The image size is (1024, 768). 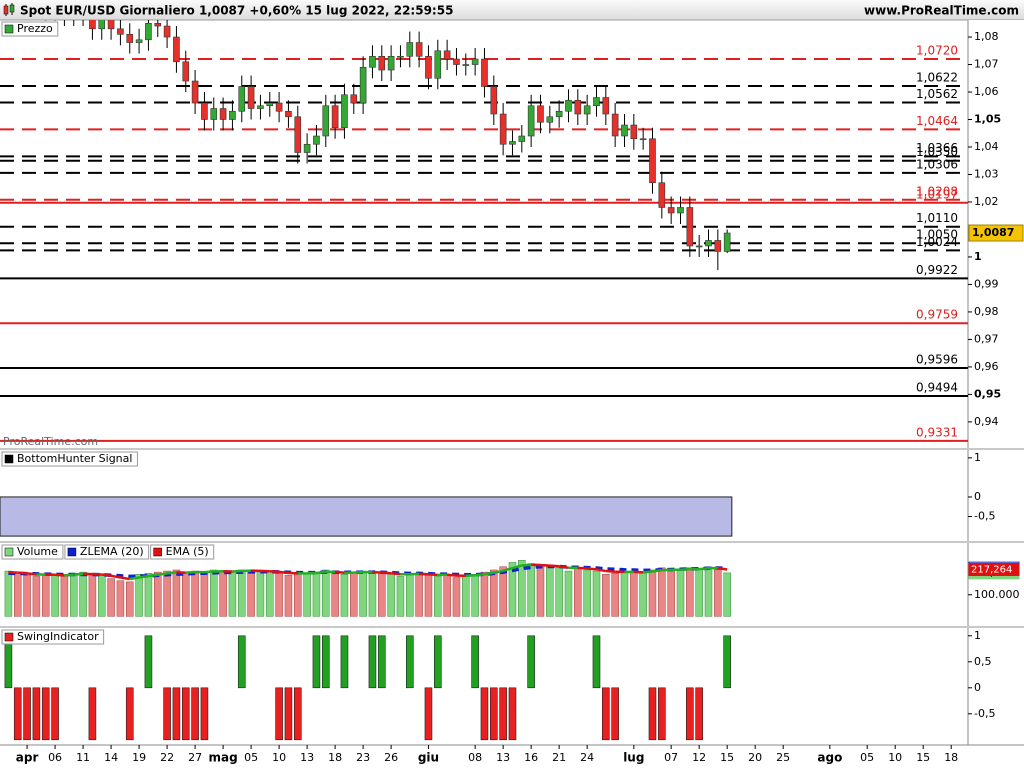 What do you see at coordinates (9, 552) in the screenshot?
I see `legend-swatch` at bounding box center [9, 552].